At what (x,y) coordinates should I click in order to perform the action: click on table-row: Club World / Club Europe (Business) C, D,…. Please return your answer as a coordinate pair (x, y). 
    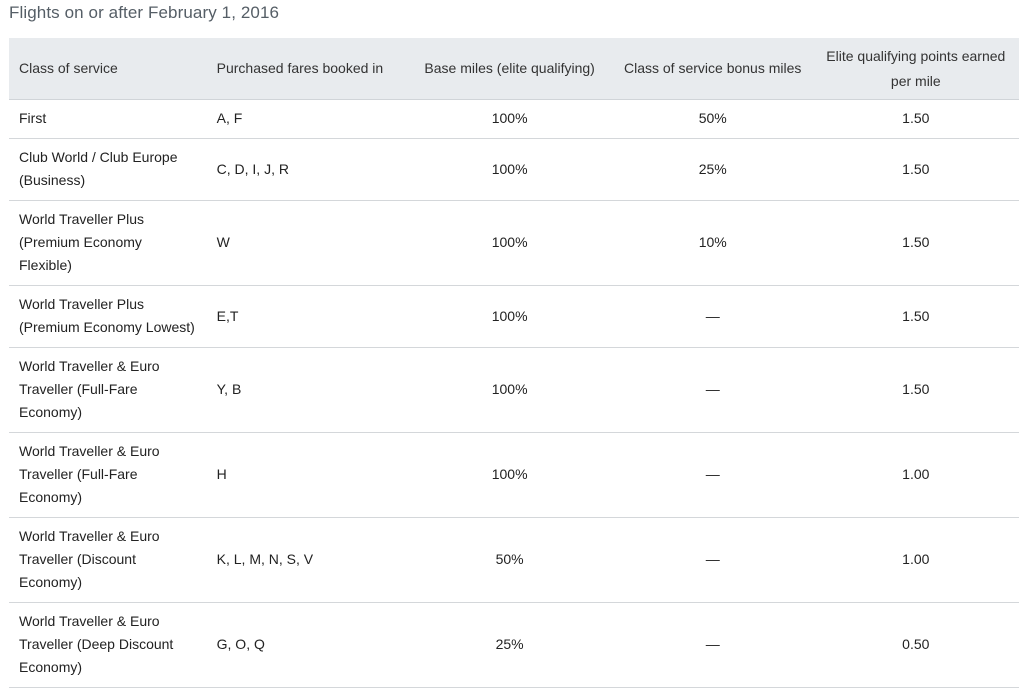
    Looking at the image, I should click on (514, 169).